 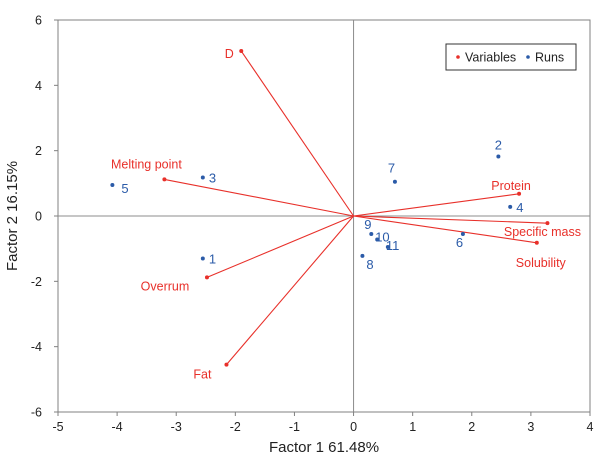 I want to click on x-tick-label: -4, so click(x=117, y=427).